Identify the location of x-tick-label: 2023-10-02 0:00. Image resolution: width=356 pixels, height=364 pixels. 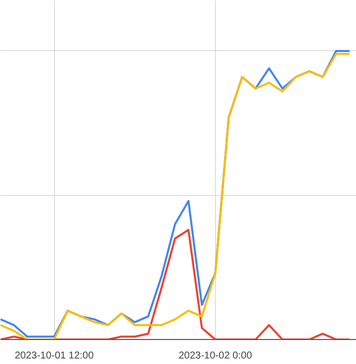
(215, 356).